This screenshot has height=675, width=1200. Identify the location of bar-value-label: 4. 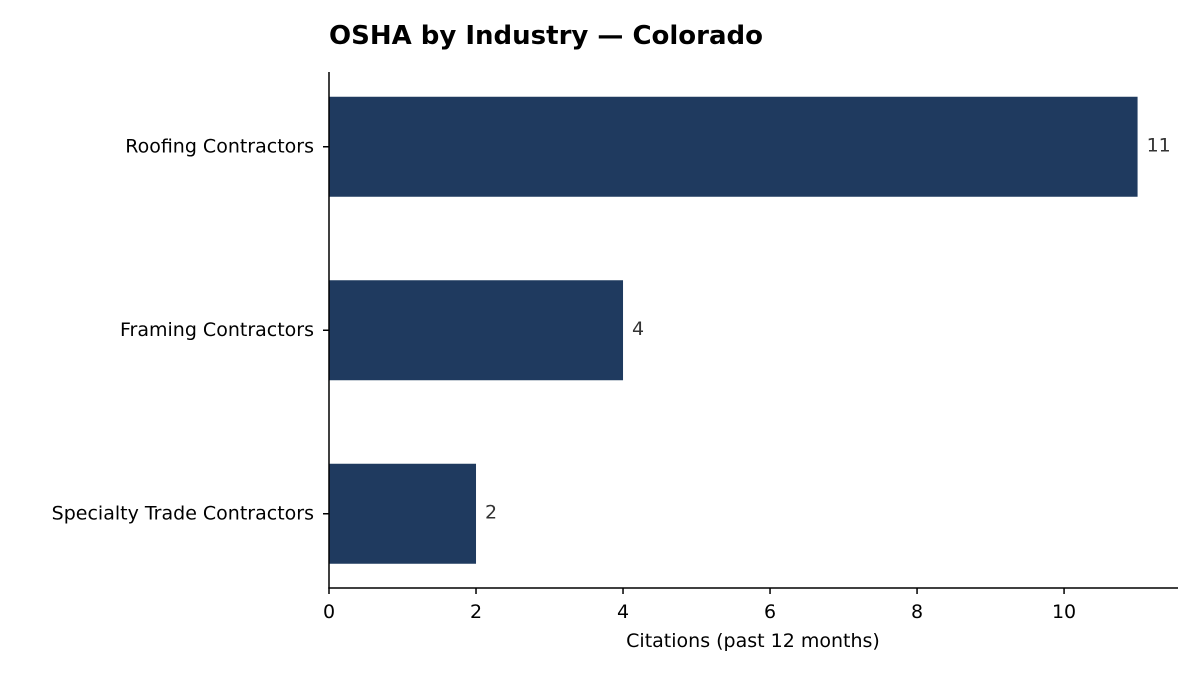
(638, 329).